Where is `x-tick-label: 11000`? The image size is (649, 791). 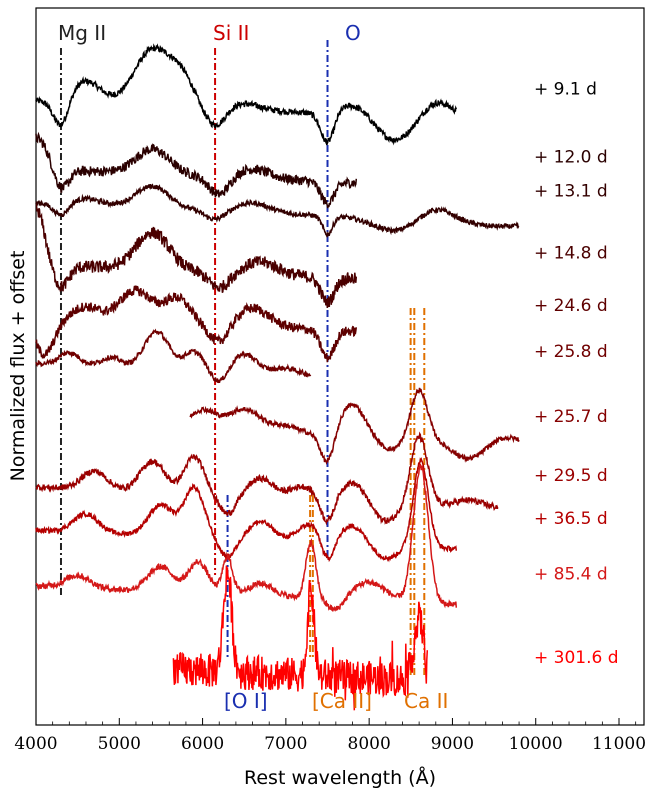
x-tick-label: 11000 is located at coordinates (619, 744).